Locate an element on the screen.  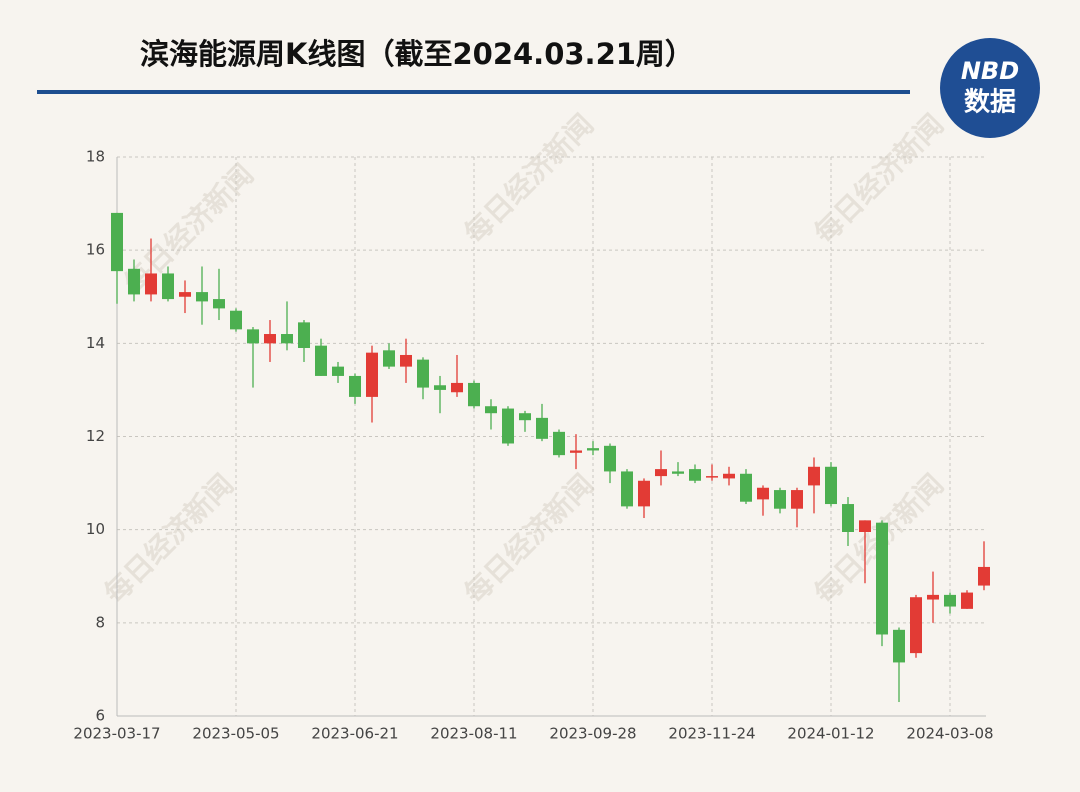
title-rule is located at coordinates (473, 92).